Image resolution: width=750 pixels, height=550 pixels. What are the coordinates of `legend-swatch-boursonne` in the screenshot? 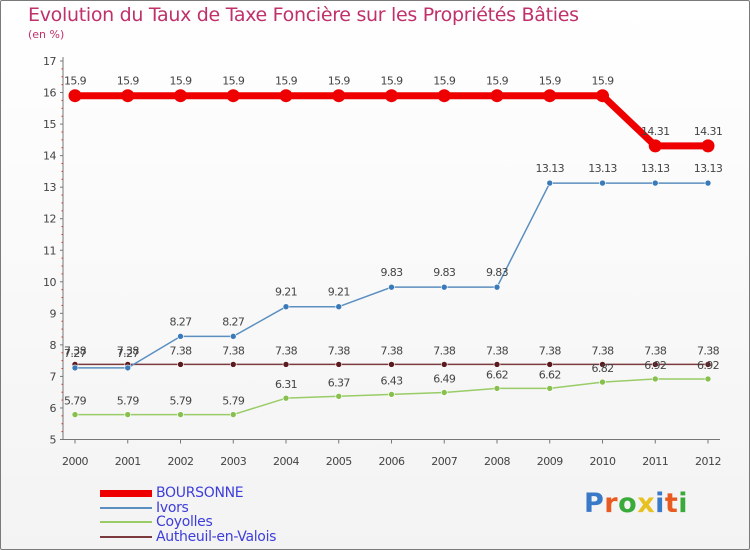 It's located at (126, 493).